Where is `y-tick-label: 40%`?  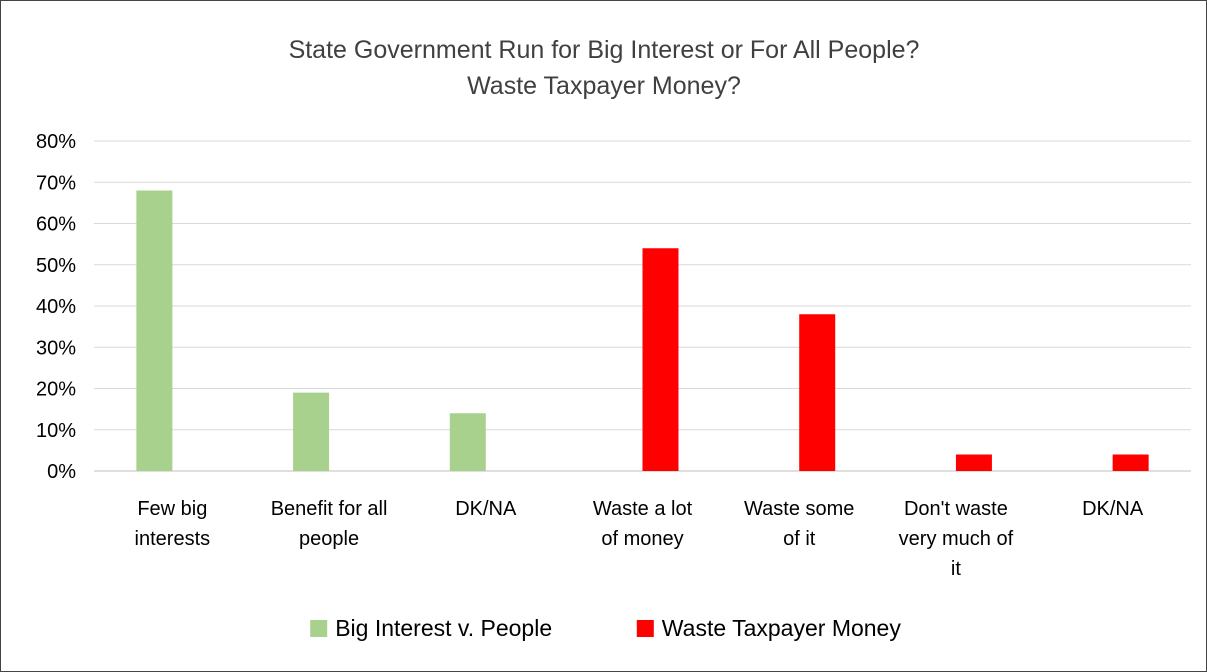 y-tick-label: 40% is located at coordinates (56, 307).